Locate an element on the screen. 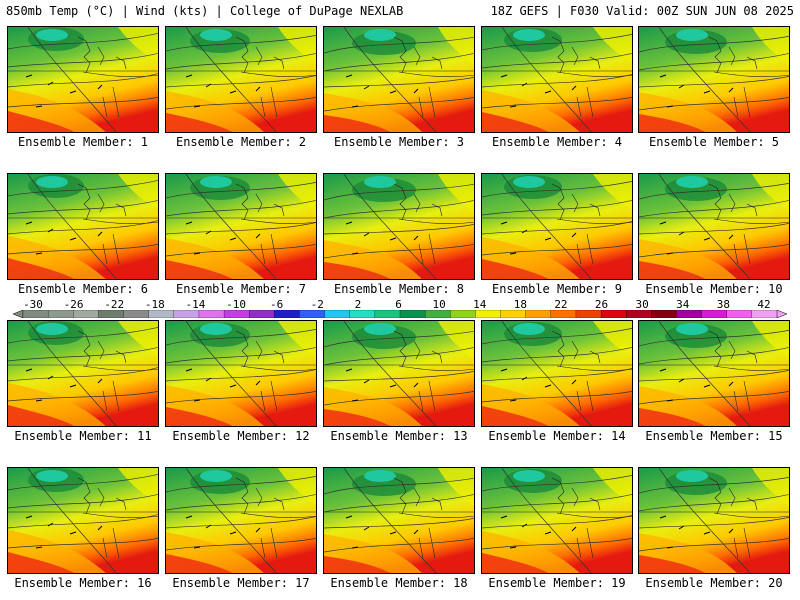 This screenshot has width=800, height=600. ensemble-member-label: Ensemble Member: 6 is located at coordinates (83, 289).